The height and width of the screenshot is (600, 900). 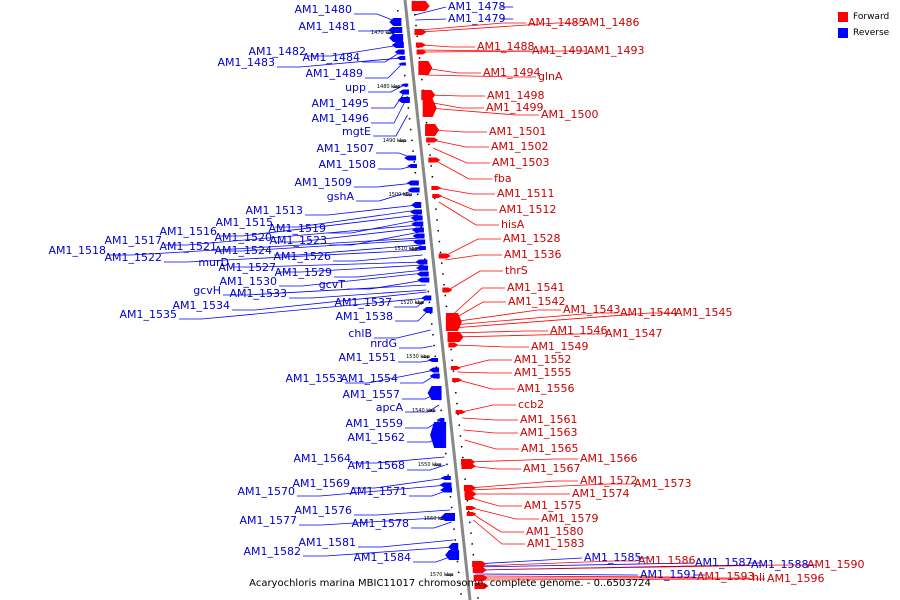 What do you see at coordinates (303, 272) in the screenshot?
I see `reverse-gene-label-am1-1529: AM1_1529` at bounding box center [303, 272].